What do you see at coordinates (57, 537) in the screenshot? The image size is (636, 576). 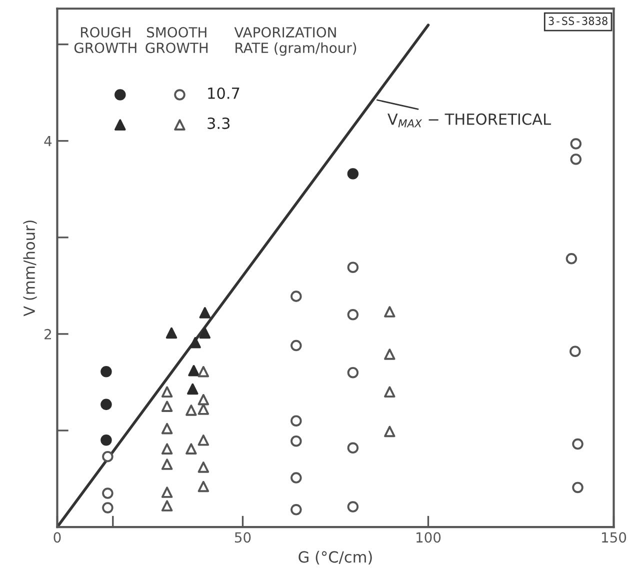 I see `x-tick-label: 0` at bounding box center [57, 537].